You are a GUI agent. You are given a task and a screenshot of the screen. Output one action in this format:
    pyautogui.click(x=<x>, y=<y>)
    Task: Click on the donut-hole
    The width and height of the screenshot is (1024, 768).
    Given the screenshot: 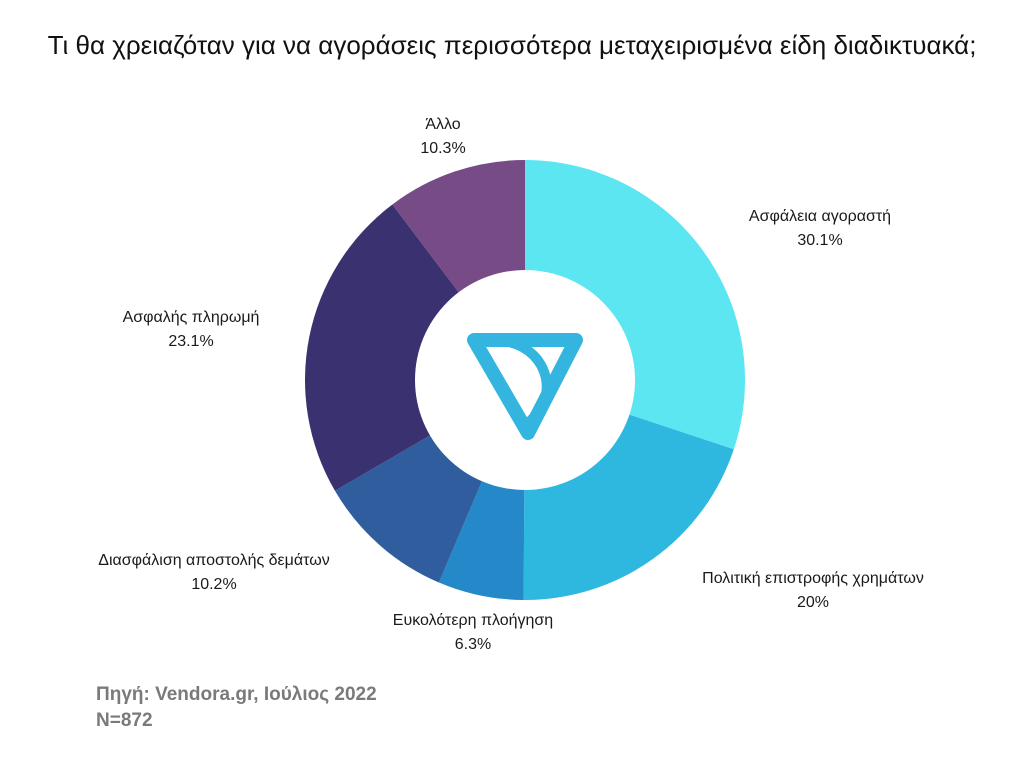 What is the action you would take?
    pyautogui.click(x=525, y=380)
    